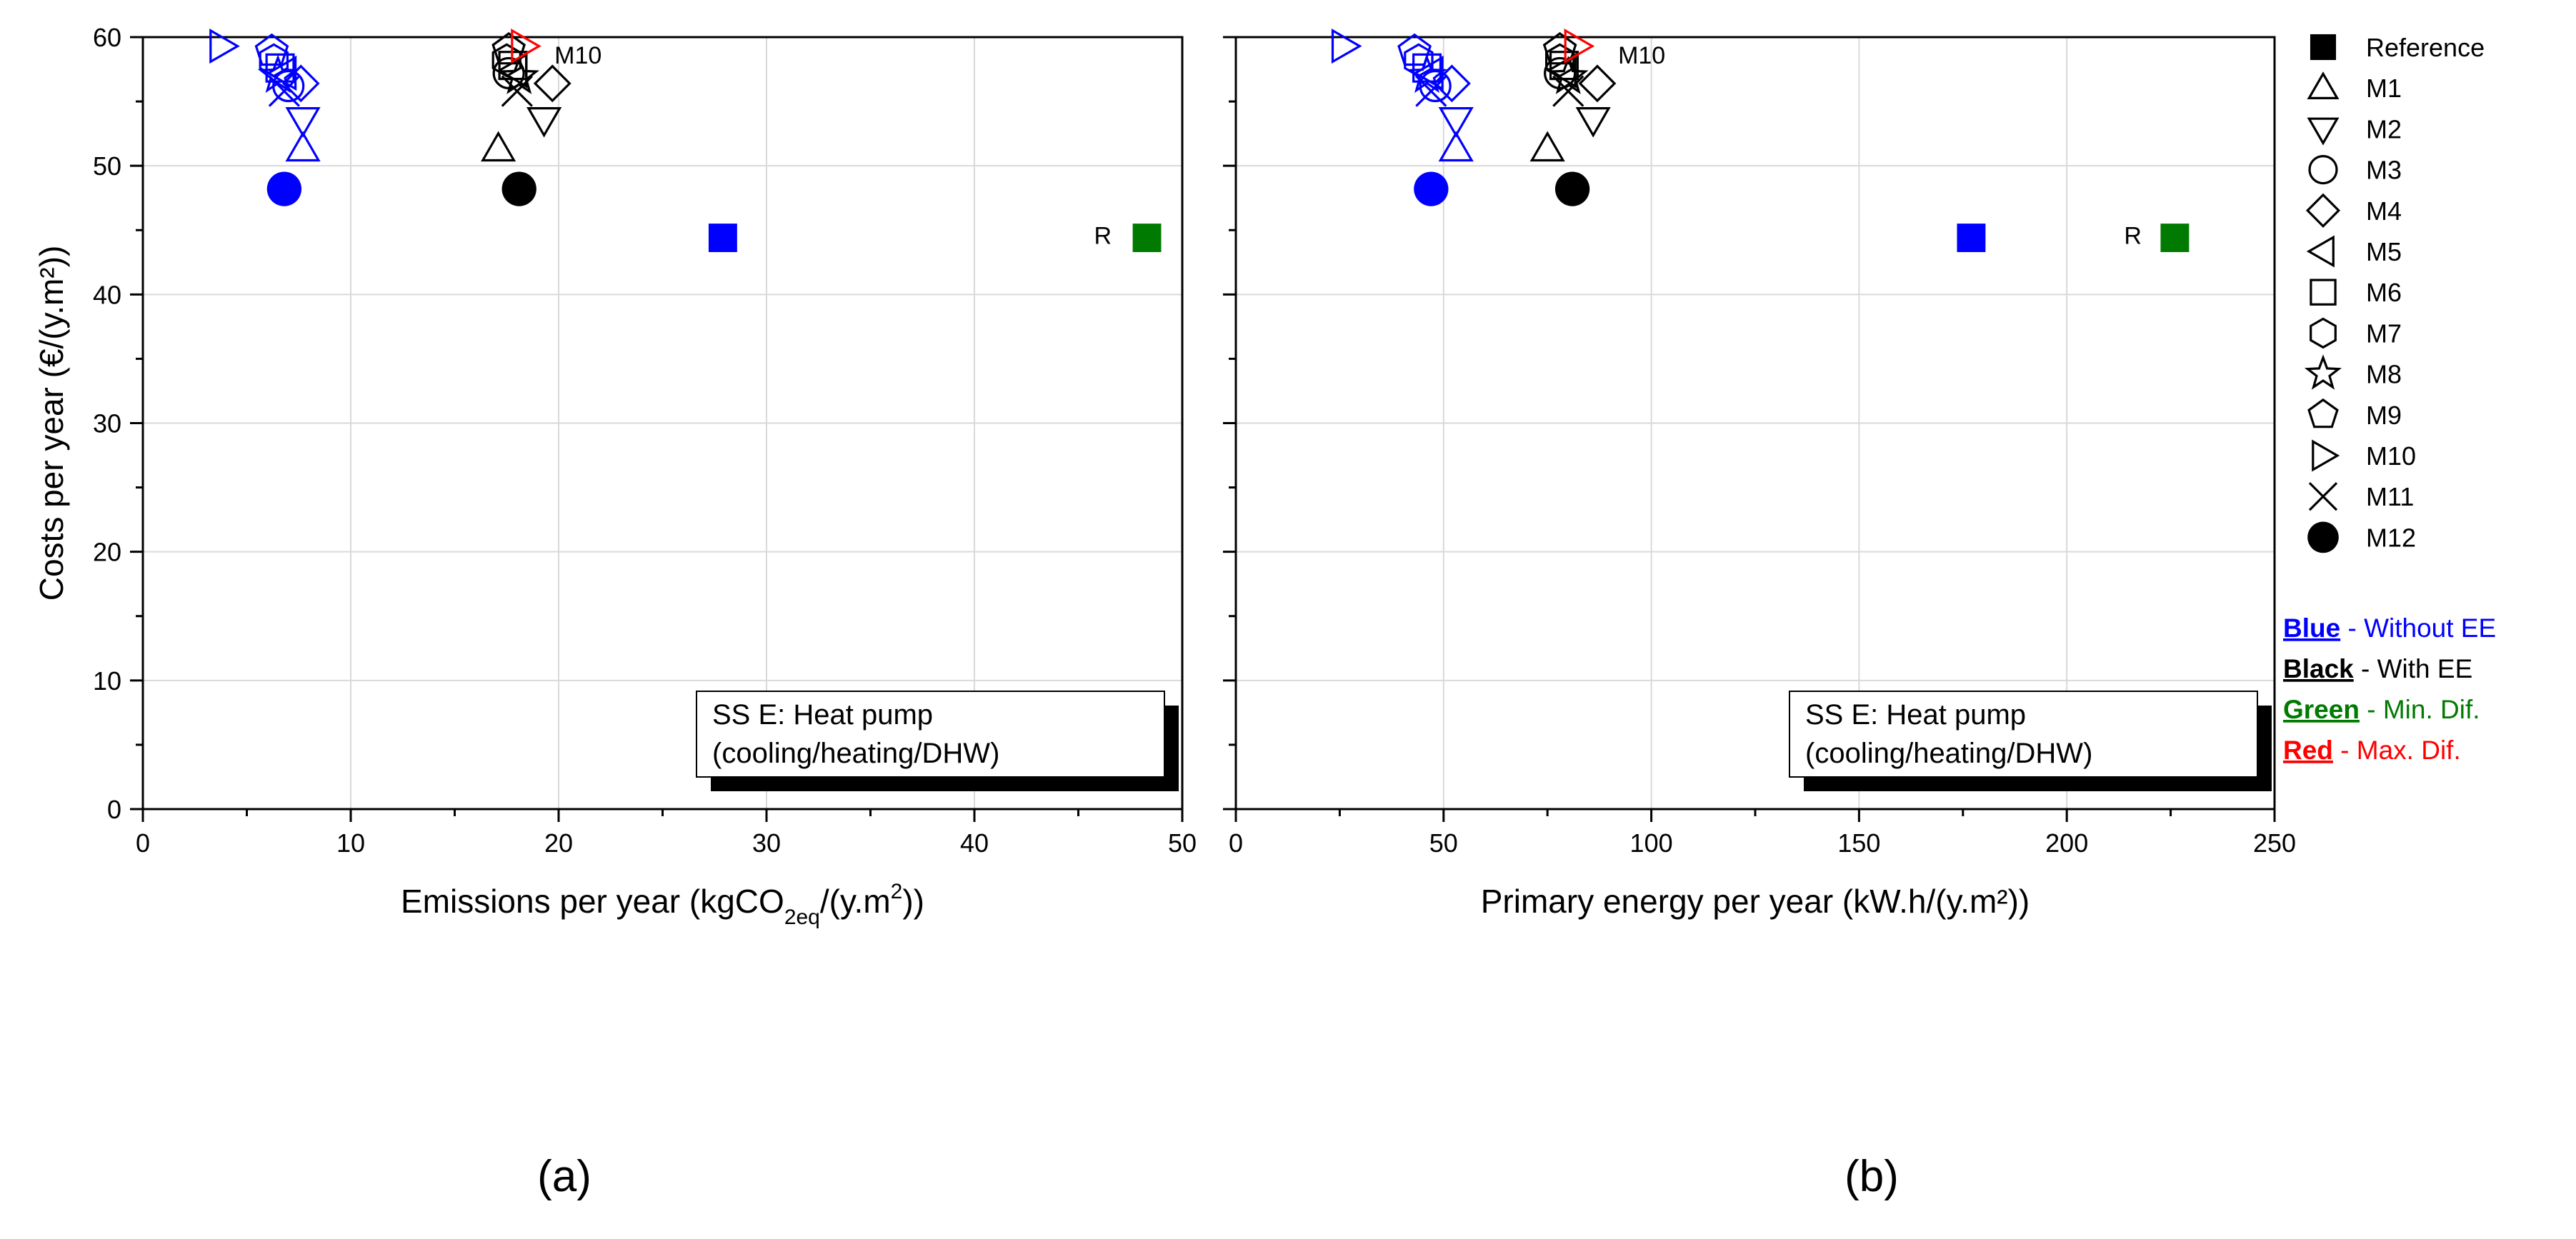 Image resolution: width=2576 pixels, height=1239 pixels. Describe the element at coordinates (1147, 238) in the screenshot. I see `point-green-filled-square` at that location.